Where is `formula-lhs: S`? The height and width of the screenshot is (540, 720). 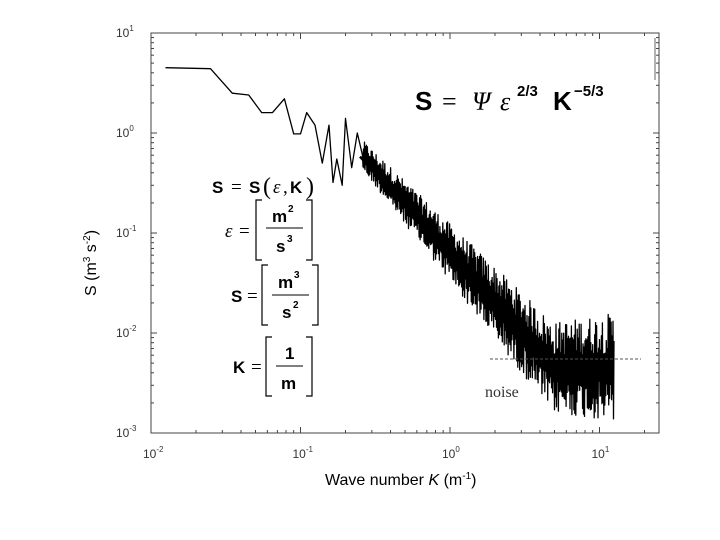
formula-lhs: S is located at coordinates (423, 101).